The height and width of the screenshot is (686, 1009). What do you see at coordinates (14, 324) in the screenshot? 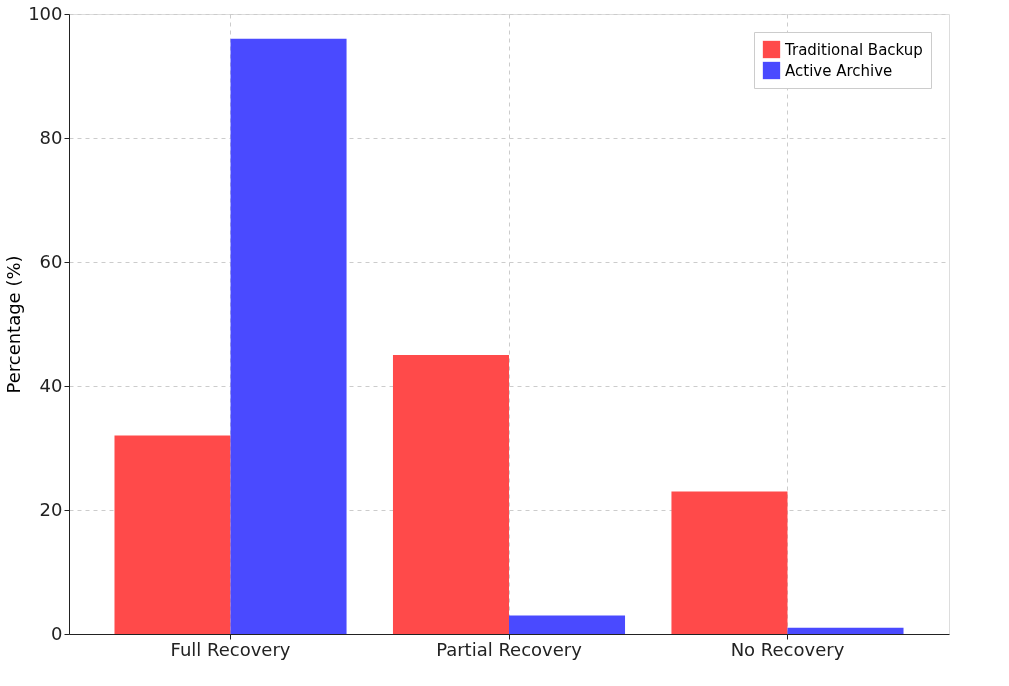
I see `y-axis-title: Percentage (%)` at bounding box center [14, 324].